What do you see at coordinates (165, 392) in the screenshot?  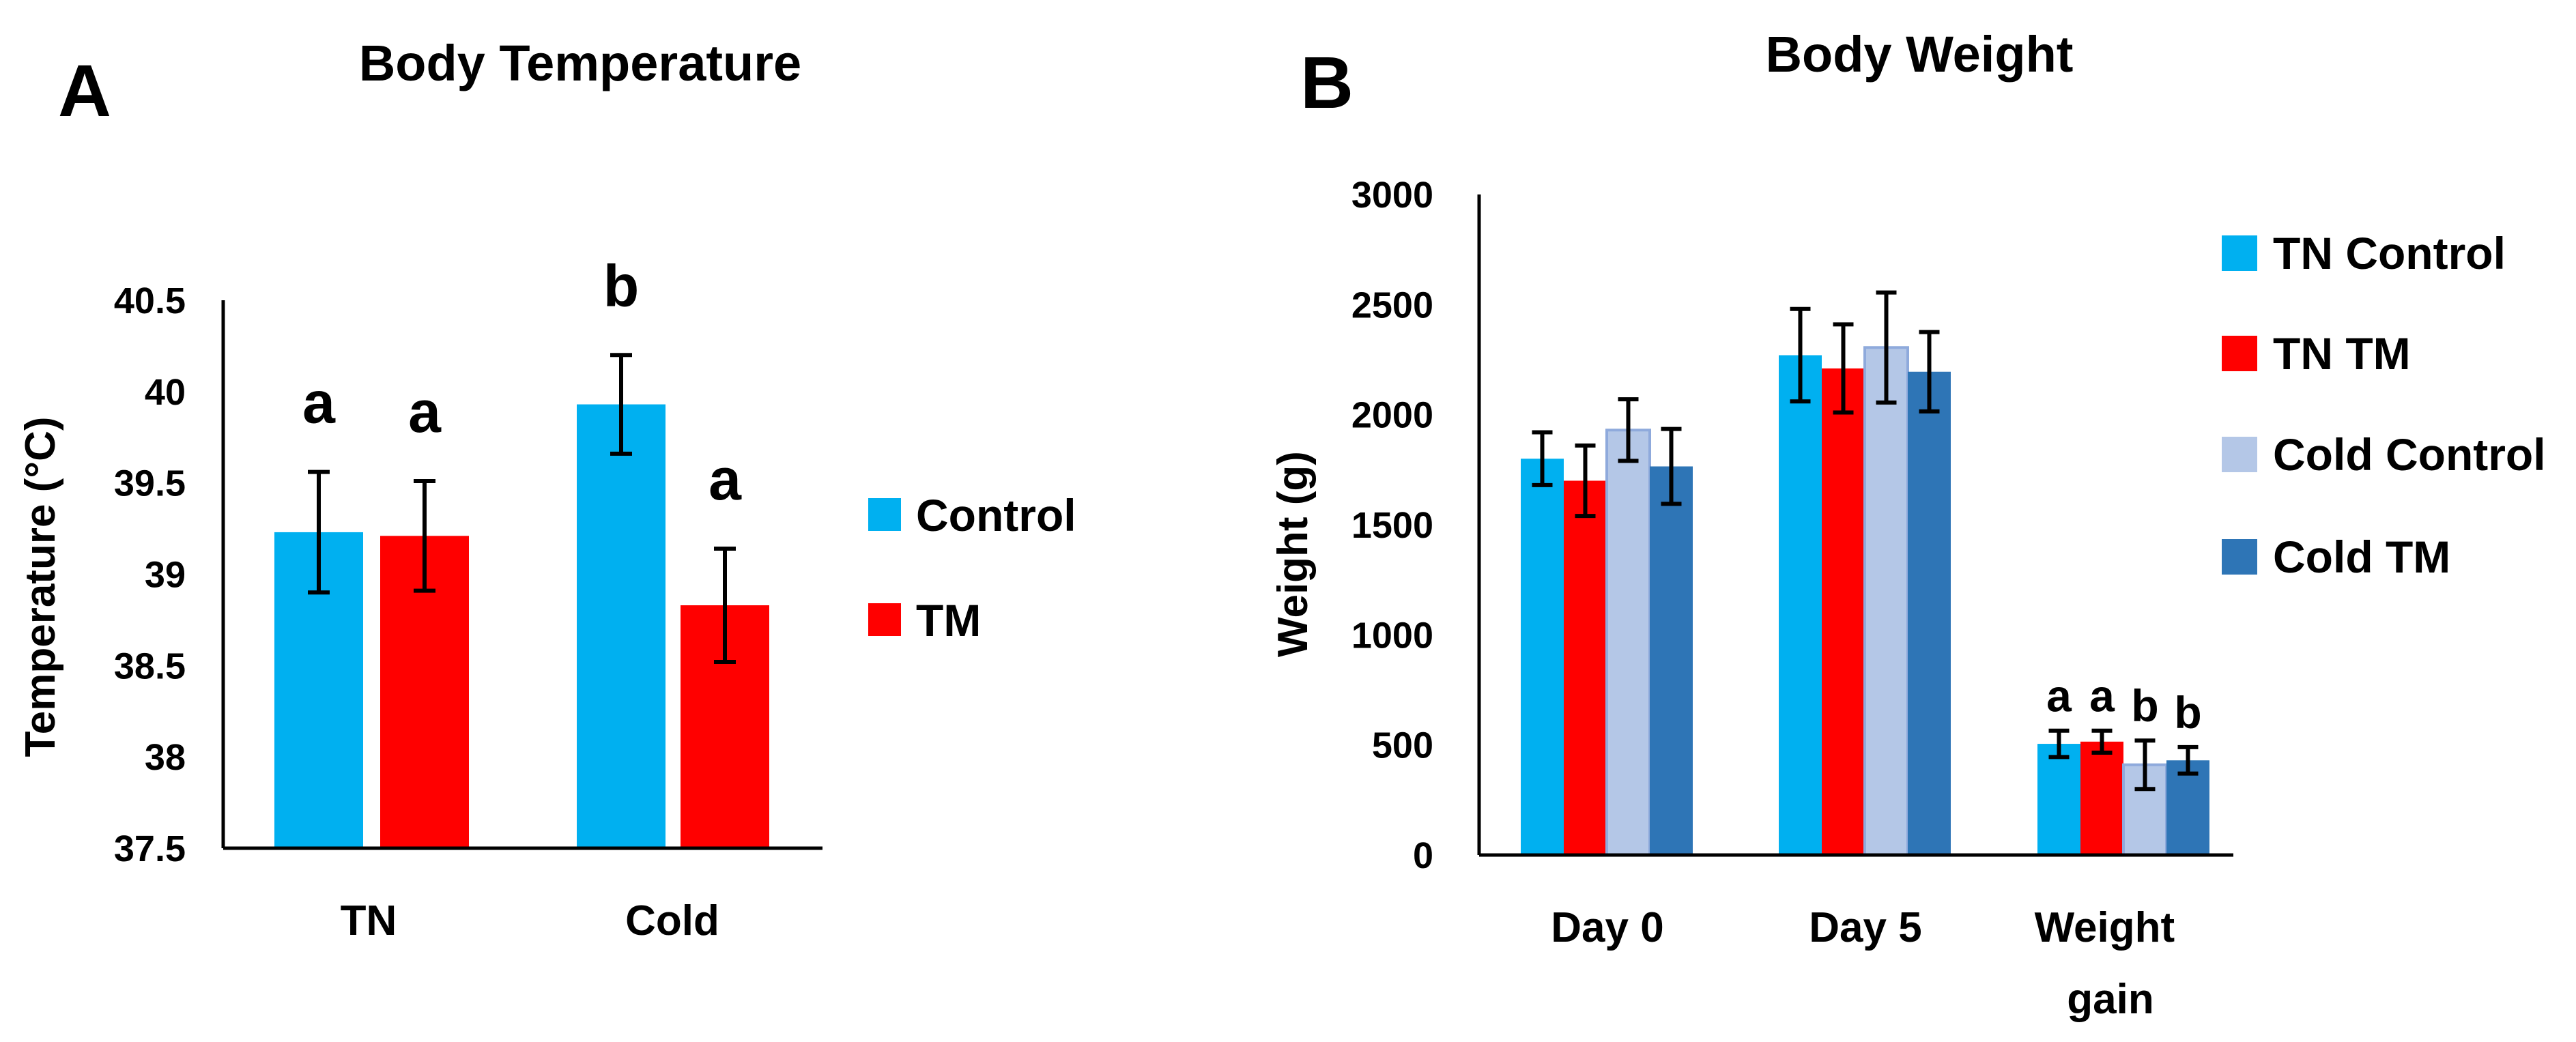 I see `y-tick-label: 40` at bounding box center [165, 392].